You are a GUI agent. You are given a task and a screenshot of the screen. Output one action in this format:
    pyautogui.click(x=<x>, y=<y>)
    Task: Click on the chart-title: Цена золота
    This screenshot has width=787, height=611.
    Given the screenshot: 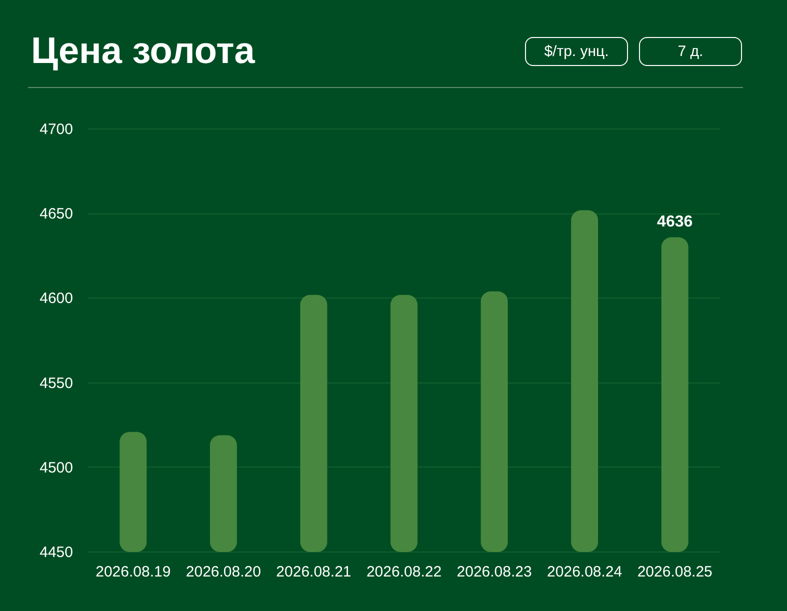 What is the action you would take?
    pyautogui.click(x=143, y=51)
    